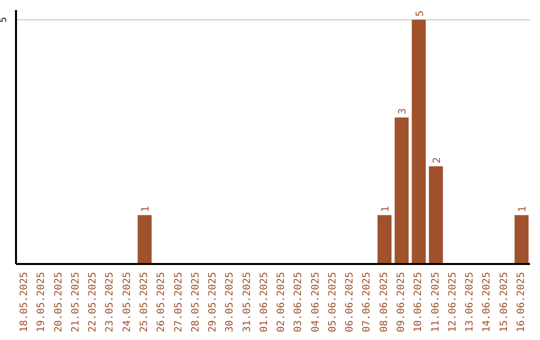  What do you see at coordinates (58, 302) in the screenshot?
I see `x-tick-label: 20.05.2025` at bounding box center [58, 302].